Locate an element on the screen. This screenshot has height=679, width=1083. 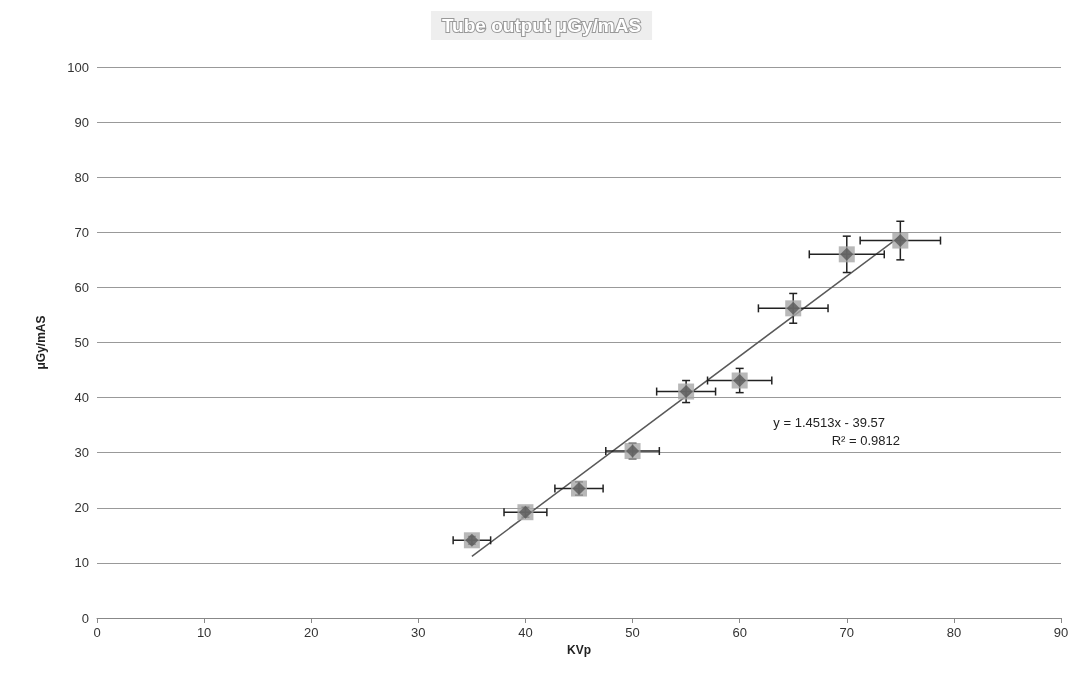
y-tick-label: 0 is located at coordinates (85, 618).